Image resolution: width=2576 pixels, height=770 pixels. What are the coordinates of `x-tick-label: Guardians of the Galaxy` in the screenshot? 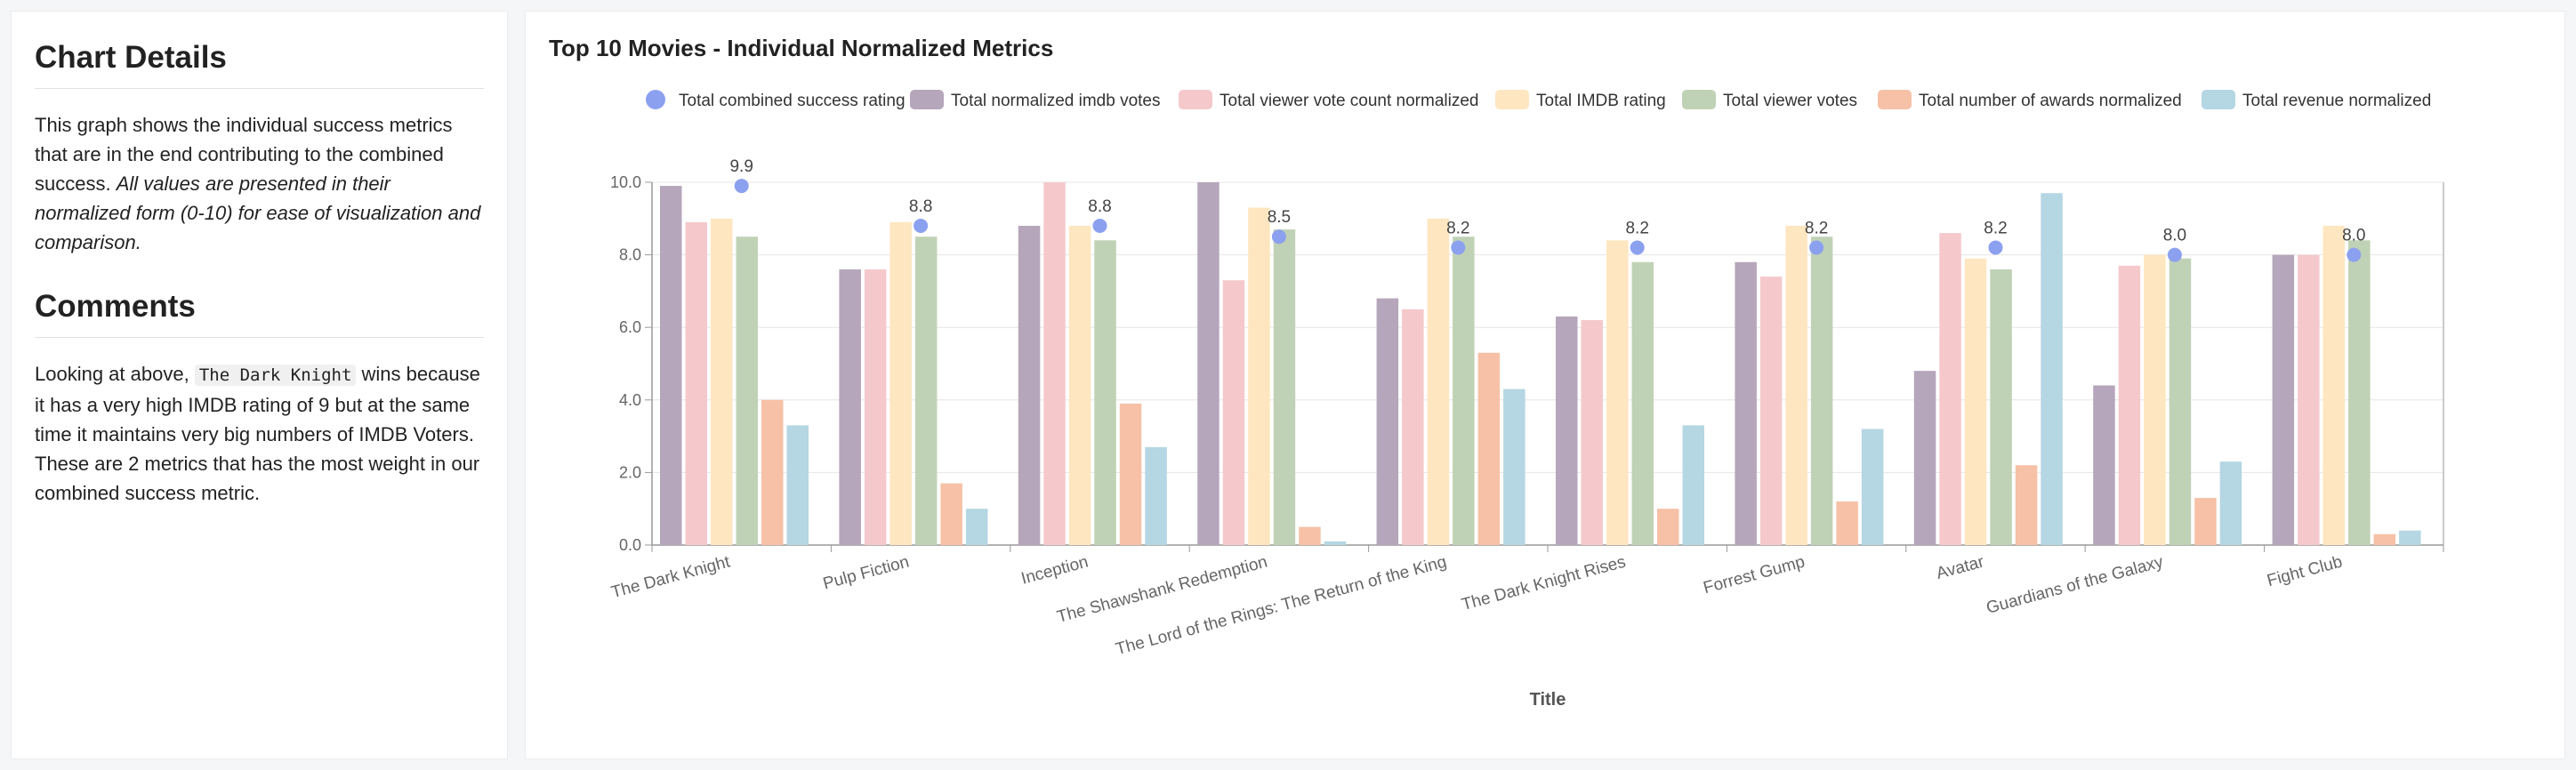 It's located at (2075, 584).